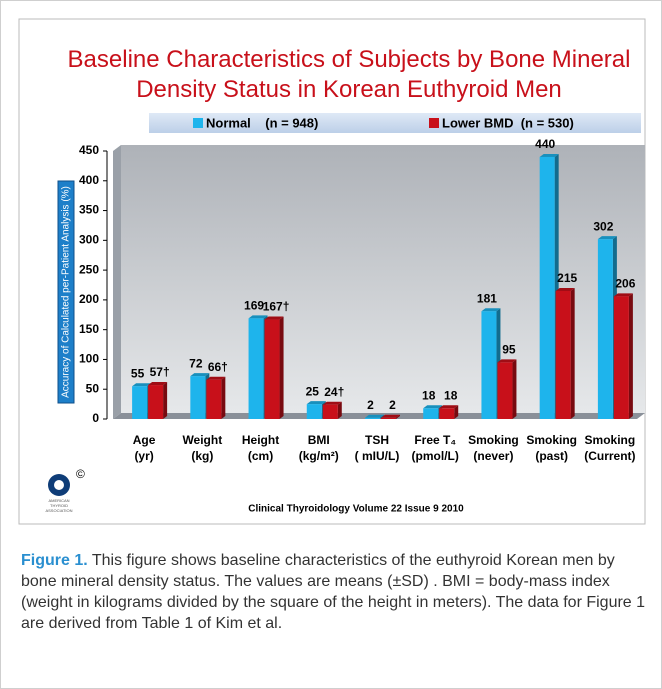 This screenshot has height=689, width=662. What do you see at coordinates (334, 392) in the screenshot?
I see `value-label: 24†` at bounding box center [334, 392].